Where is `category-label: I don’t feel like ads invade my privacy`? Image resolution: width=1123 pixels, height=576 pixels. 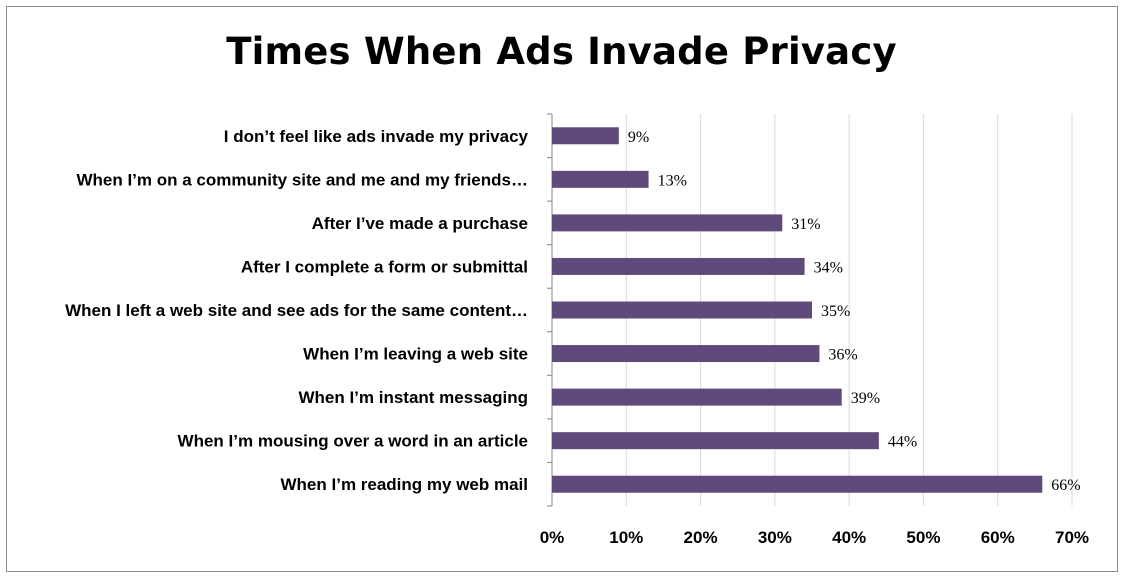
category-label: I don’t feel like ads invade my privacy is located at coordinates (376, 136).